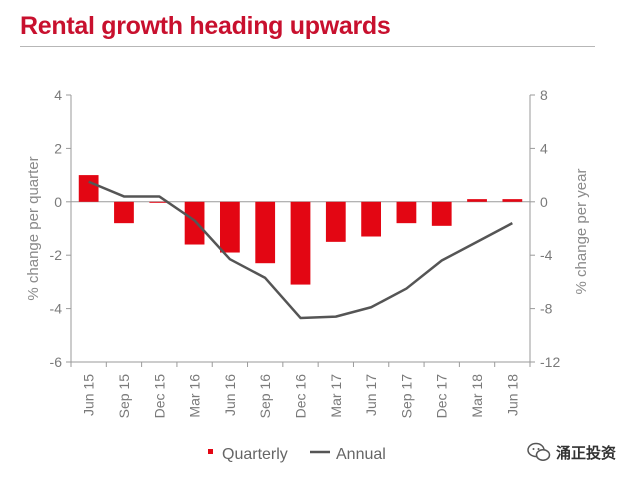 Image resolution: width=640 pixels, height=480 pixels. I want to click on left-tick-label: 2, so click(58, 148).